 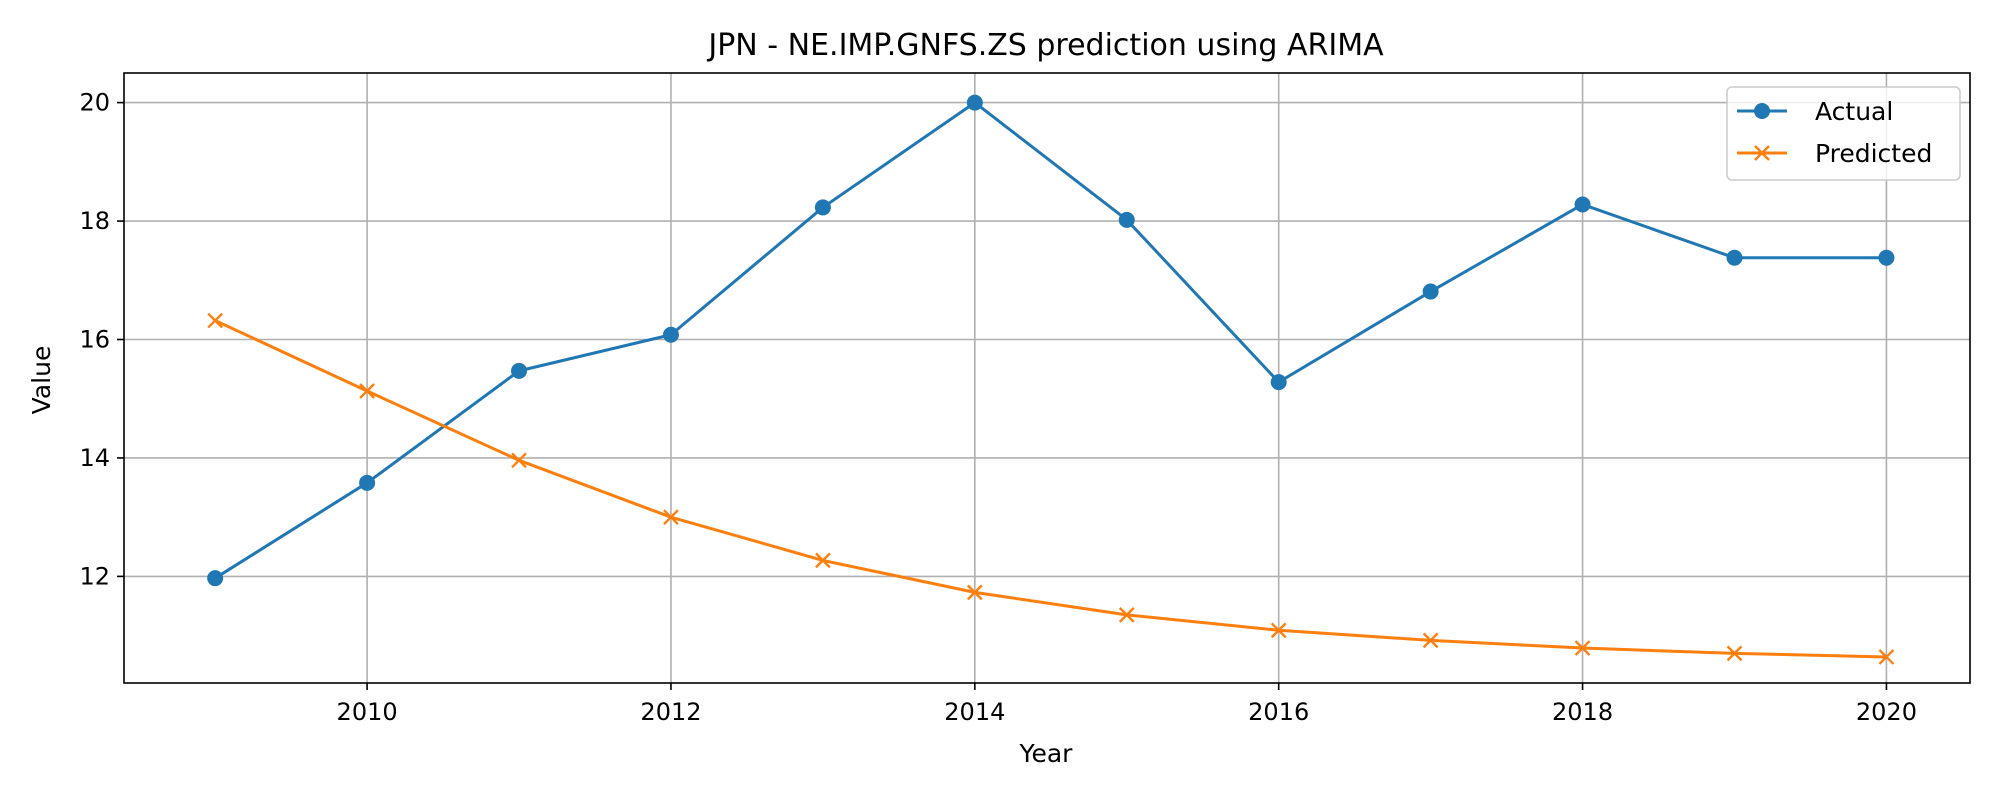 I want to click on legend: Actual Predicted, so click(x=1843, y=133).